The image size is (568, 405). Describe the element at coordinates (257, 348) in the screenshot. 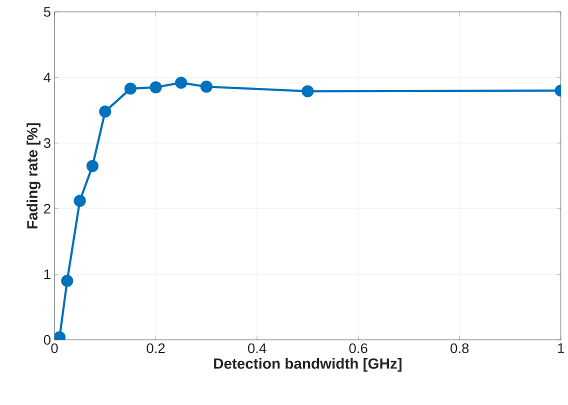

I see `x-tick-label: 0.4` at that location.